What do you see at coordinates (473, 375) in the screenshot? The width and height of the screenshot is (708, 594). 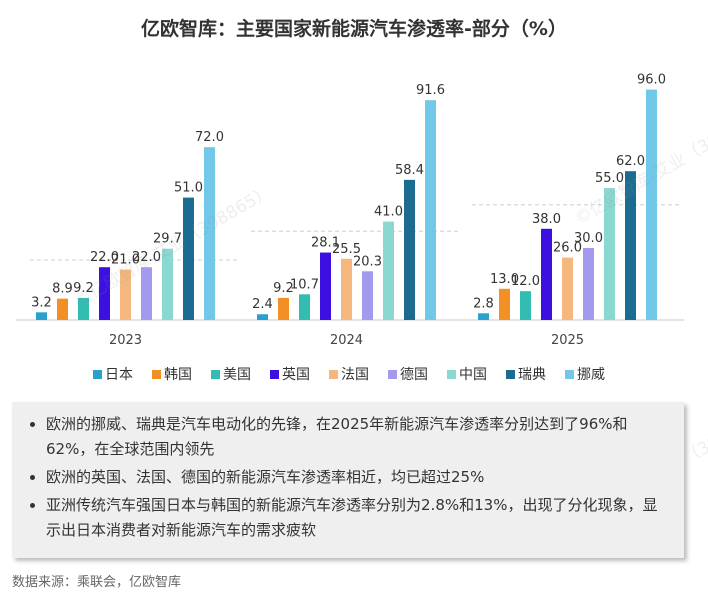 I see `legend-label: 中国` at bounding box center [473, 375].